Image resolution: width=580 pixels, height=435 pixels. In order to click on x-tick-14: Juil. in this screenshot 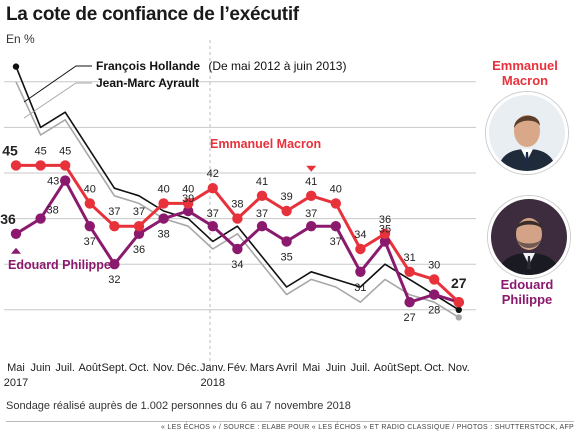, I will do `click(361, 368)`.